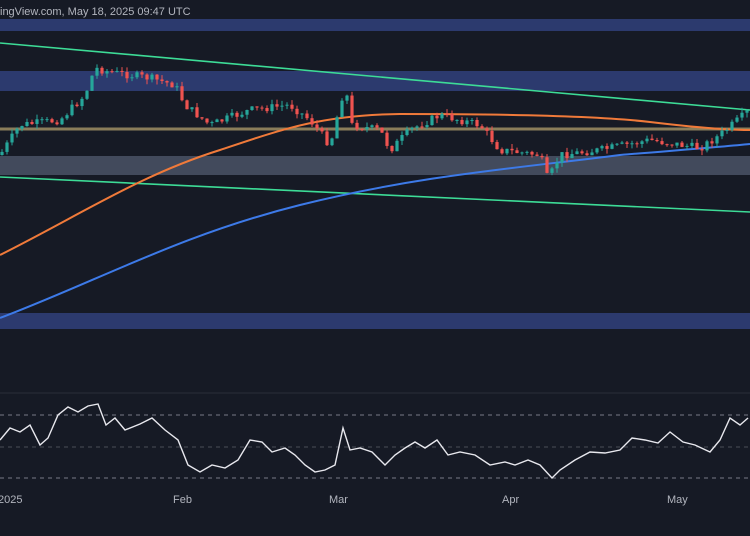 The image size is (750, 536). What do you see at coordinates (11, 500) in the screenshot?
I see `x-label: 2025` at bounding box center [11, 500].